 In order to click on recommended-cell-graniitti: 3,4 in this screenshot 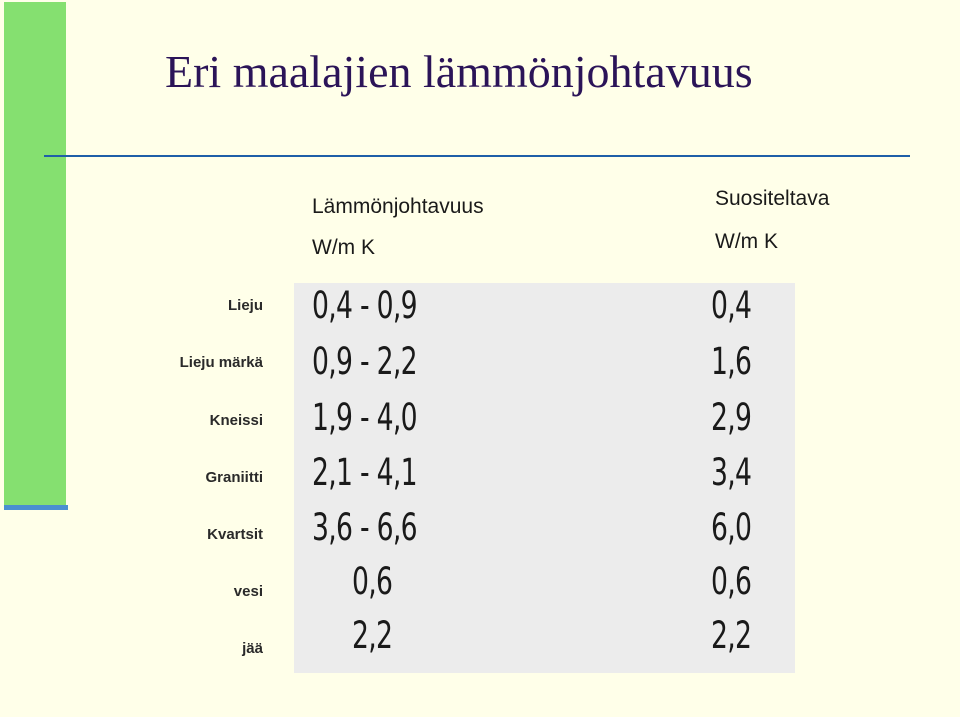, I will do `click(731, 472)`.